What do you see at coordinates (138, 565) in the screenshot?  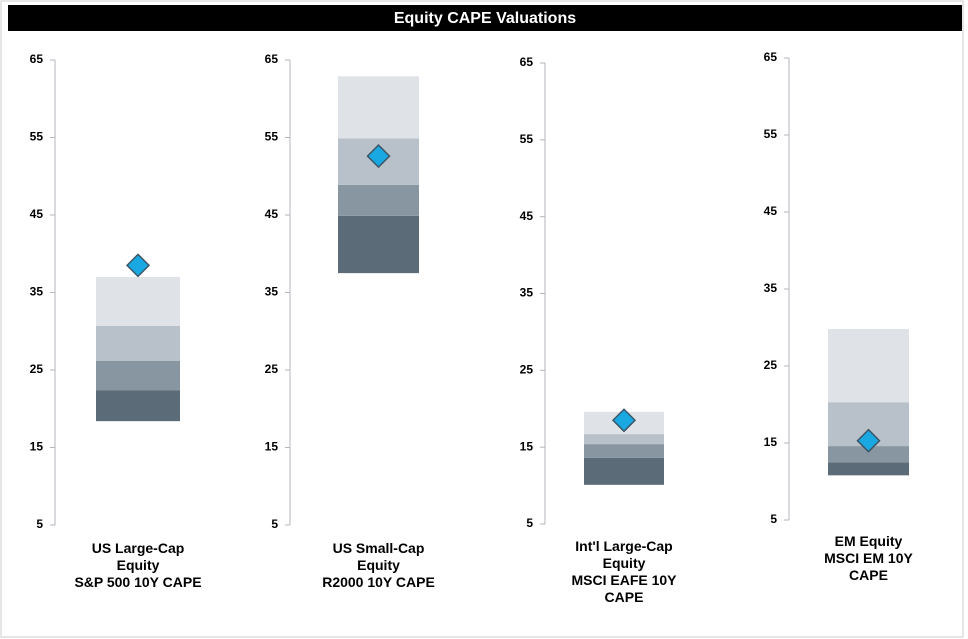 I see `category-label: US Large-Cap Equity S&P 500 10Y CAPE` at bounding box center [138, 565].